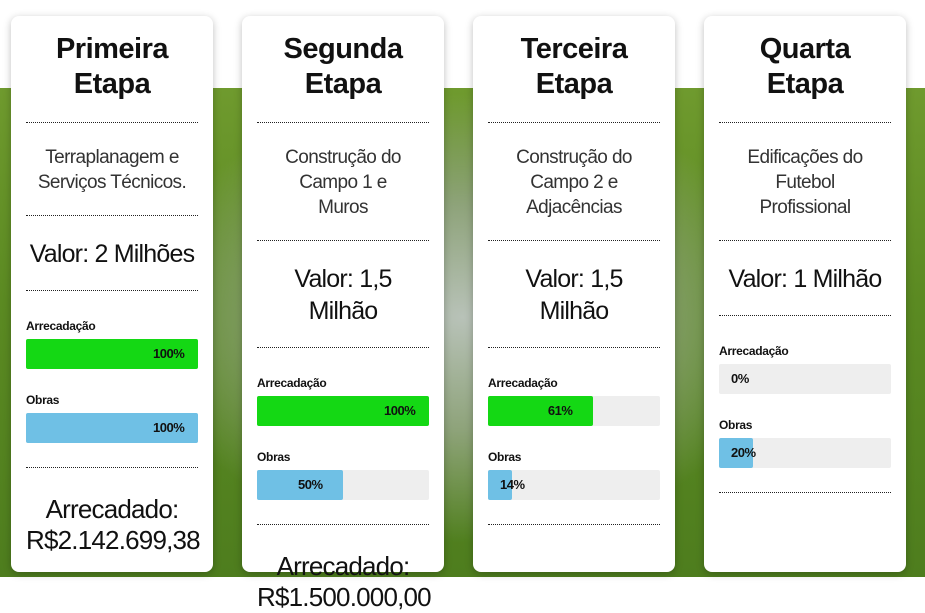  I want to click on stage-description: Edificações do Futebol Profissional, so click(805, 182).